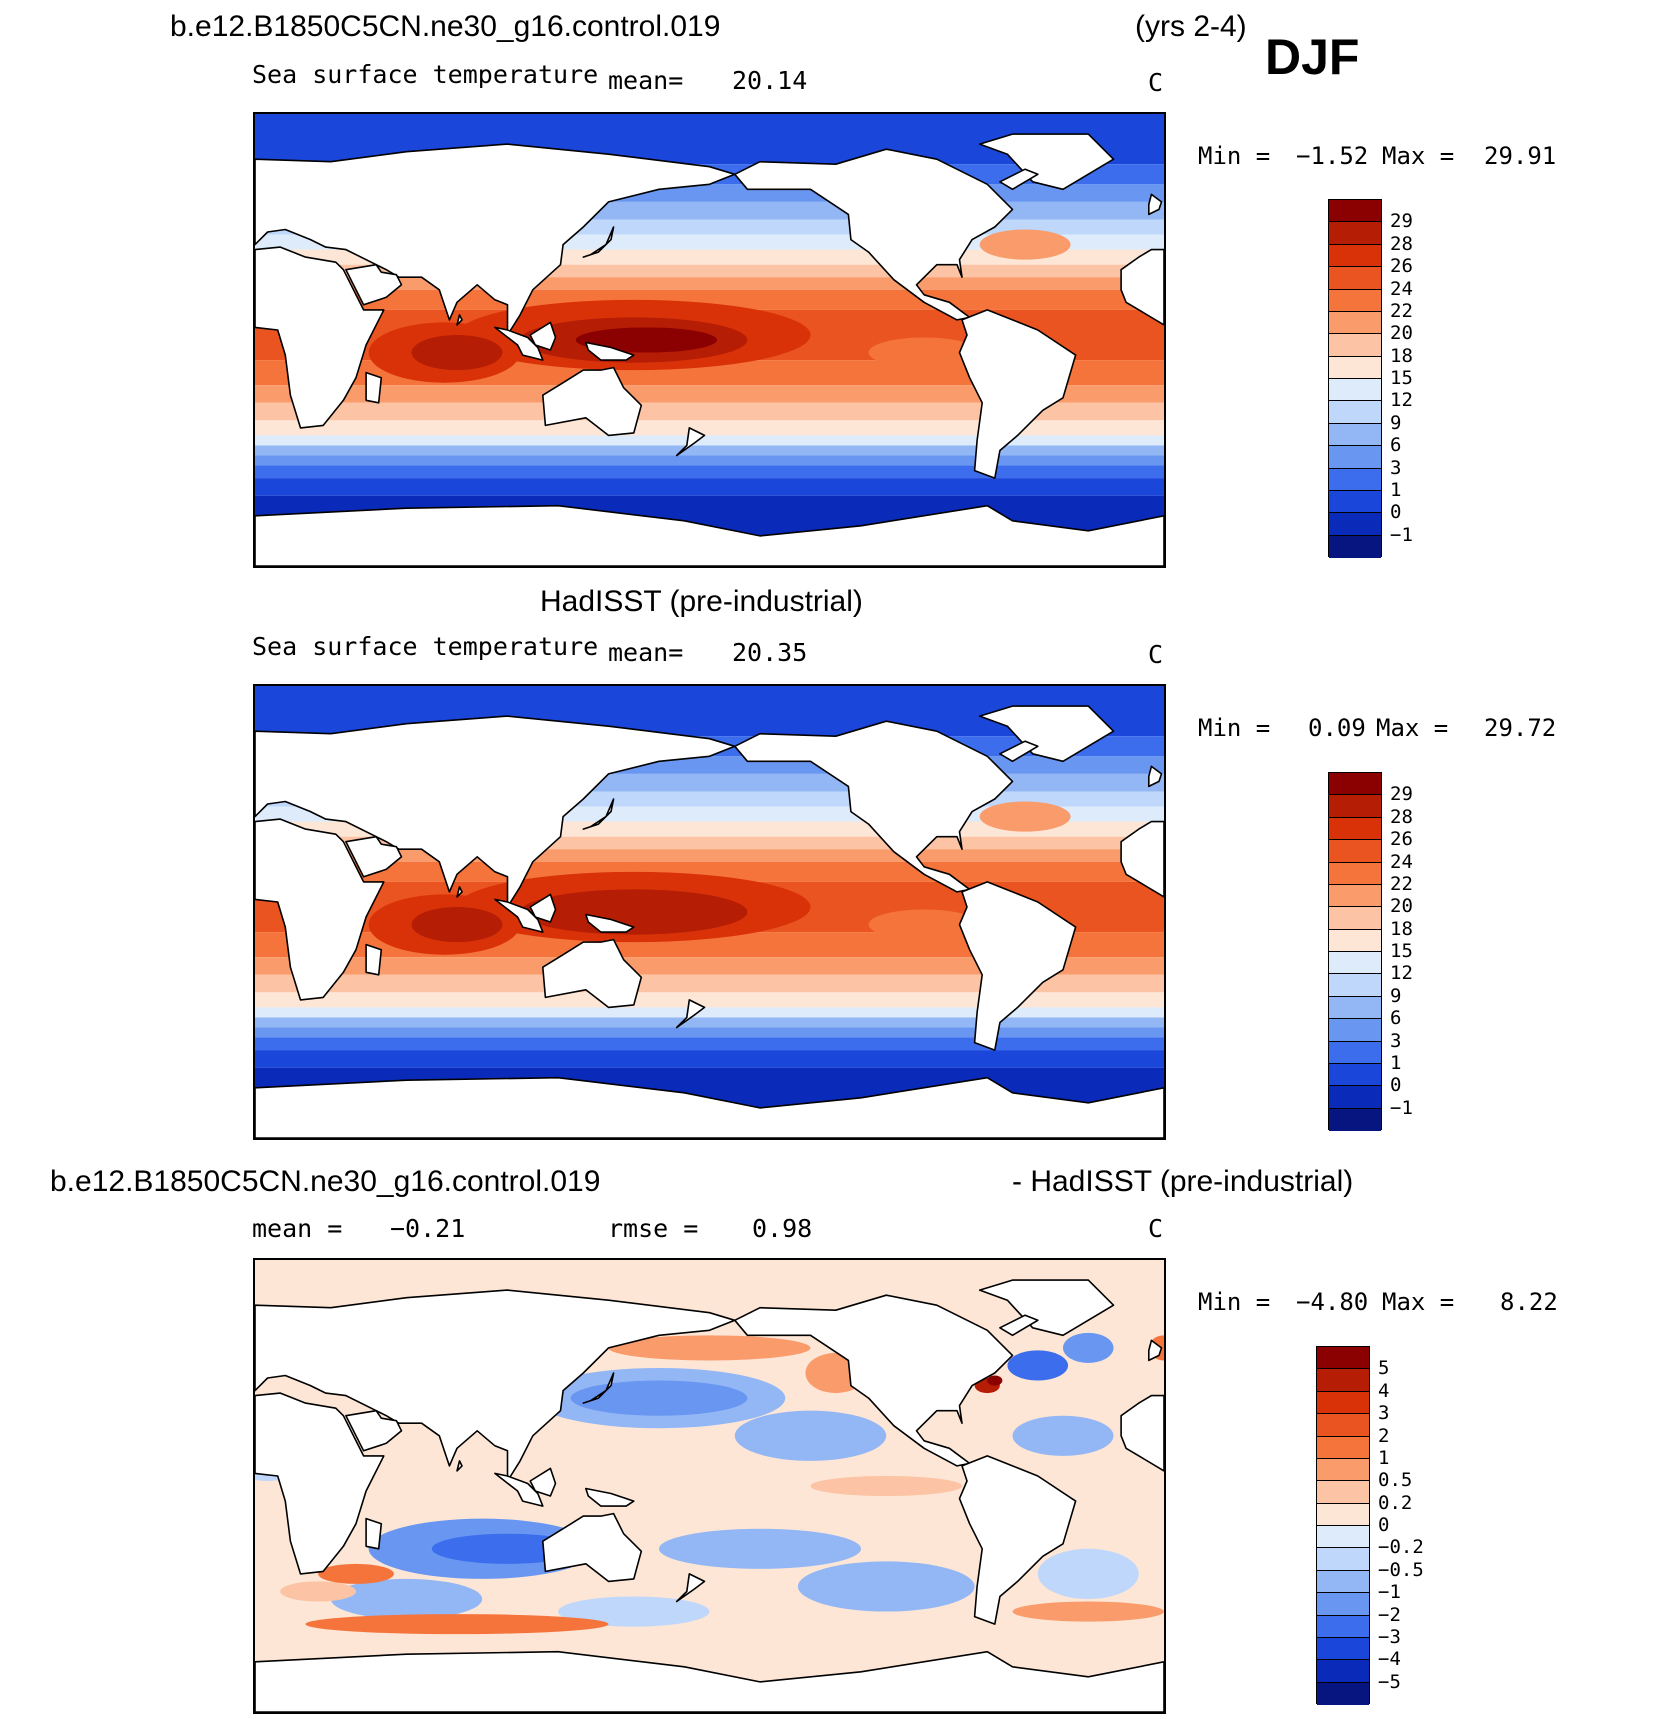 The width and height of the screenshot is (1658, 1719). I want to click on panel-obs-colorbar, so click(1355, 951).